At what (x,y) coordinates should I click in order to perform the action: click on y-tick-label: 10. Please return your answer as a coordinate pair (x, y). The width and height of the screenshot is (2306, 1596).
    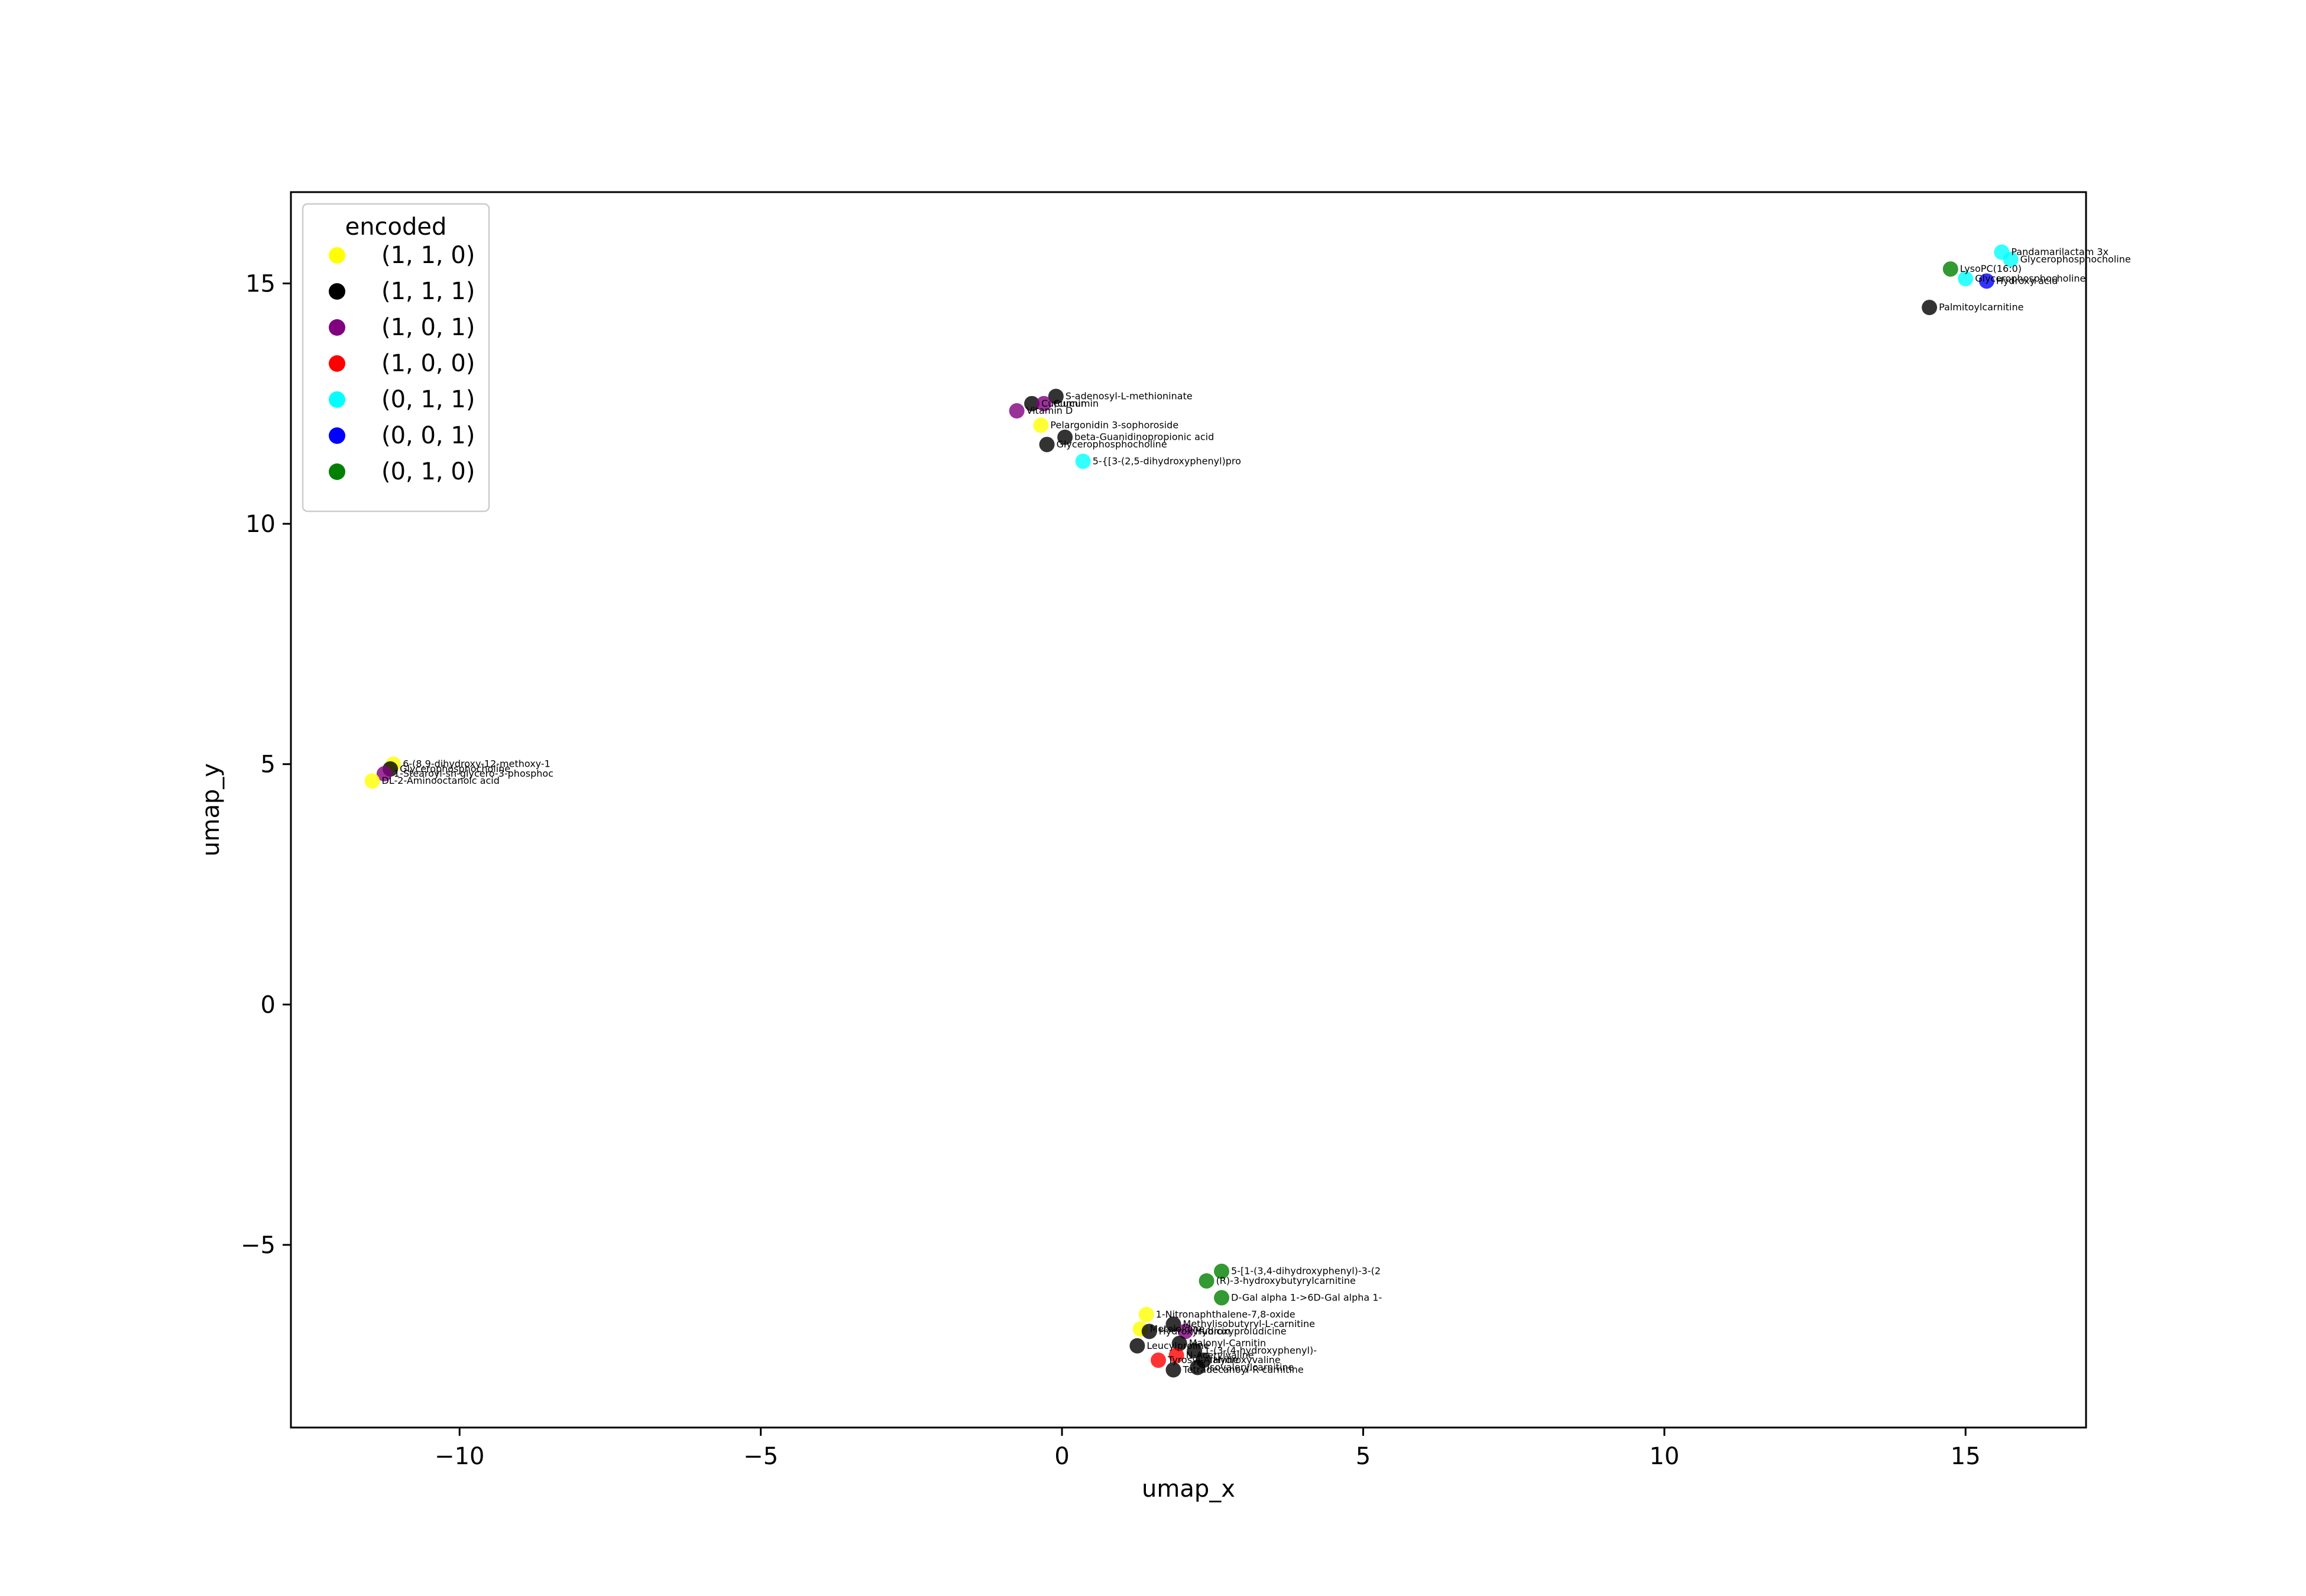
    Looking at the image, I should click on (260, 524).